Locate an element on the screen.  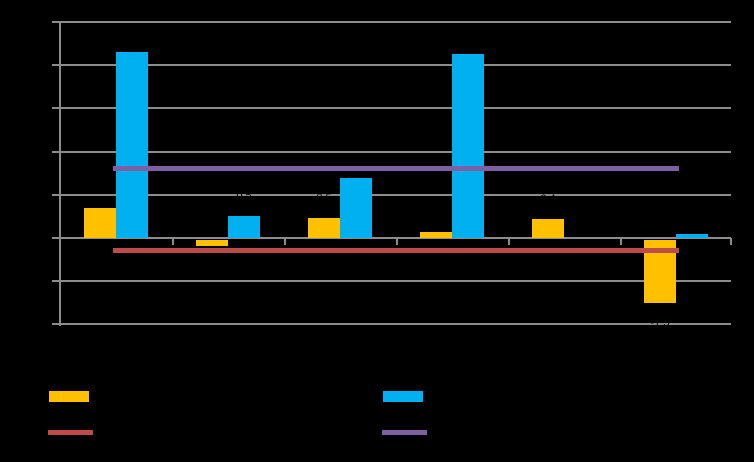
reference-red-line is located at coordinates (396, 251).